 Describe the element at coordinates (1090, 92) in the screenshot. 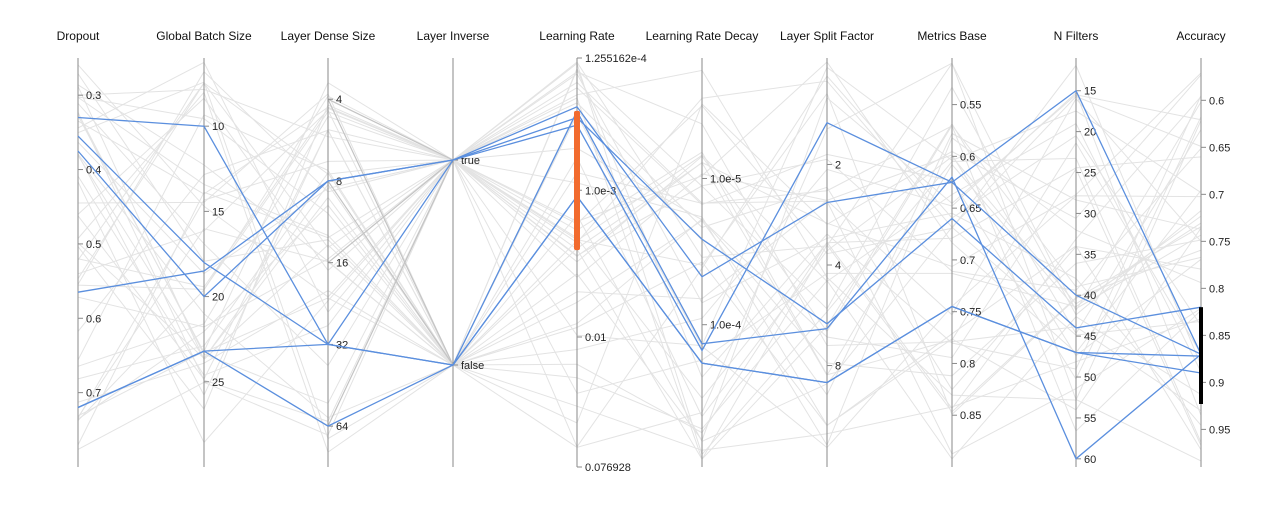

I see `tick-label: 15` at that location.